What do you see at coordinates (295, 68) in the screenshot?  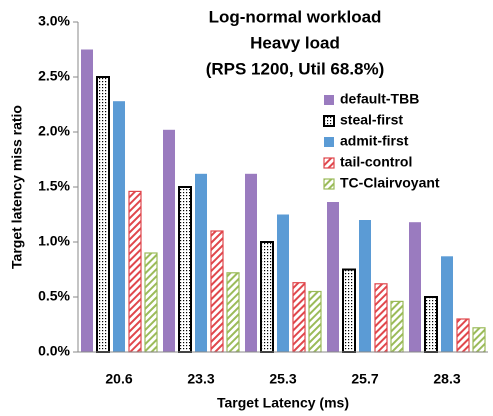 I see `chart-title: (RPS 1200, Util 68.8%)` at bounding box center [295, 68].